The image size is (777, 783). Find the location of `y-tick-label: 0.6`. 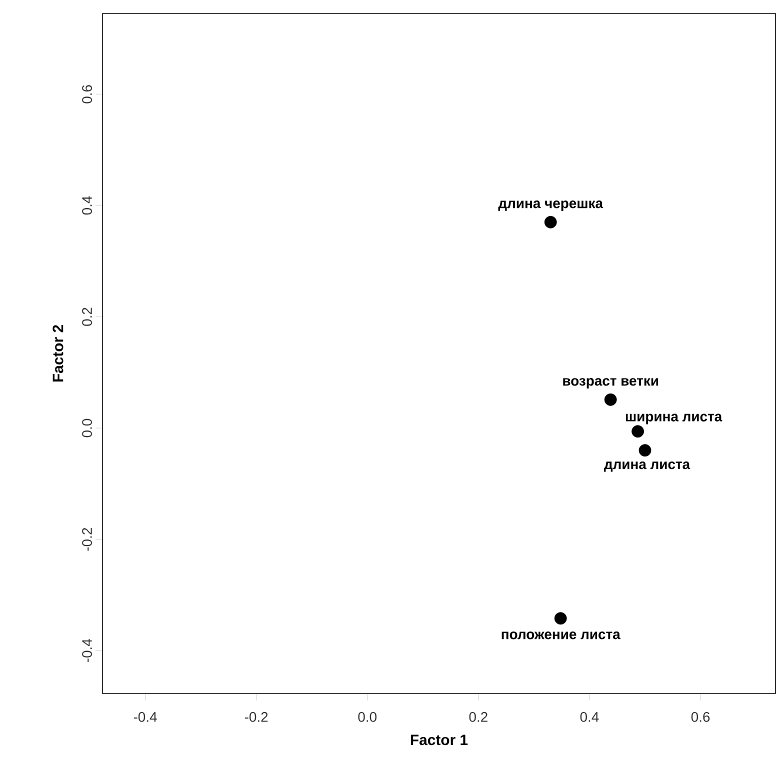

y-tick-label: 0.6 is located at coordinates (87, 94).